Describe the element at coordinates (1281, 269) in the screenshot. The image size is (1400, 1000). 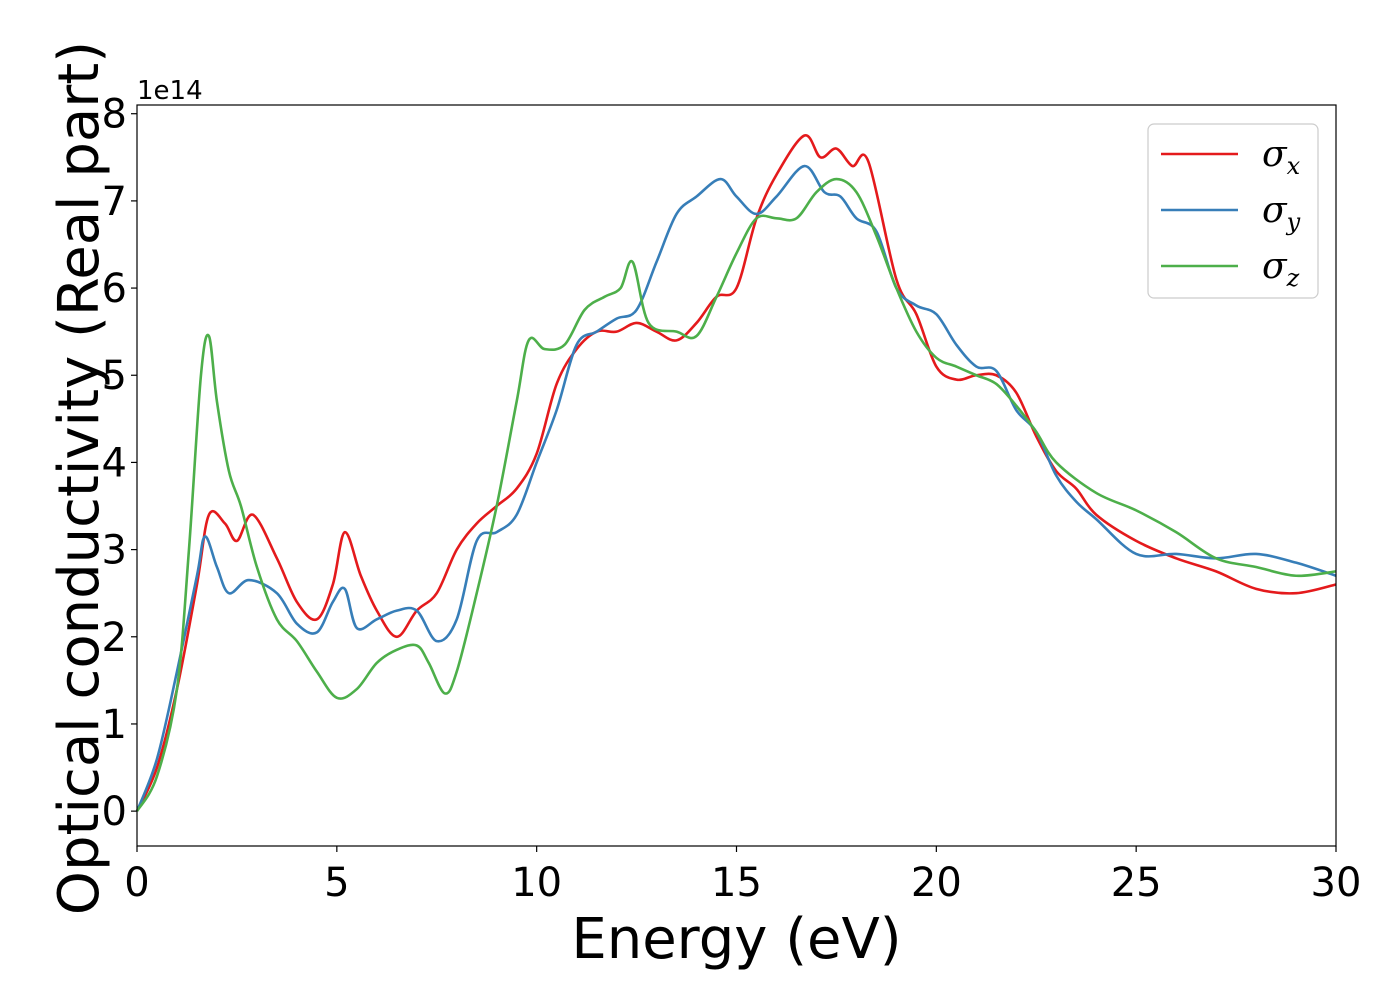
I see `legend-label-z: σz` at that location.